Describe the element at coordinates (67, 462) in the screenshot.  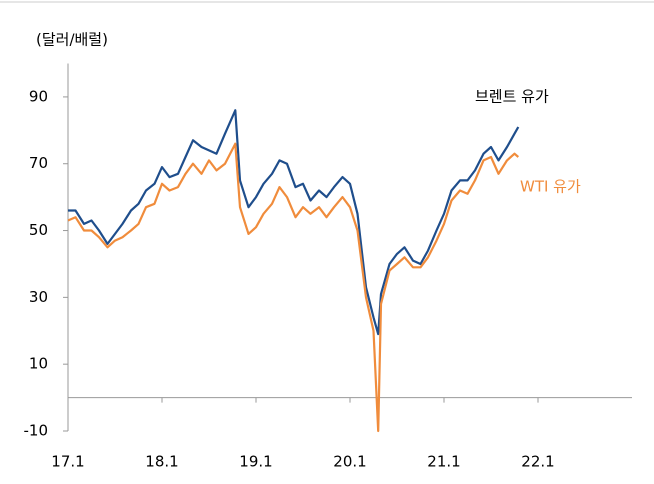
I see `x-tick-label: 17.1` at that location.